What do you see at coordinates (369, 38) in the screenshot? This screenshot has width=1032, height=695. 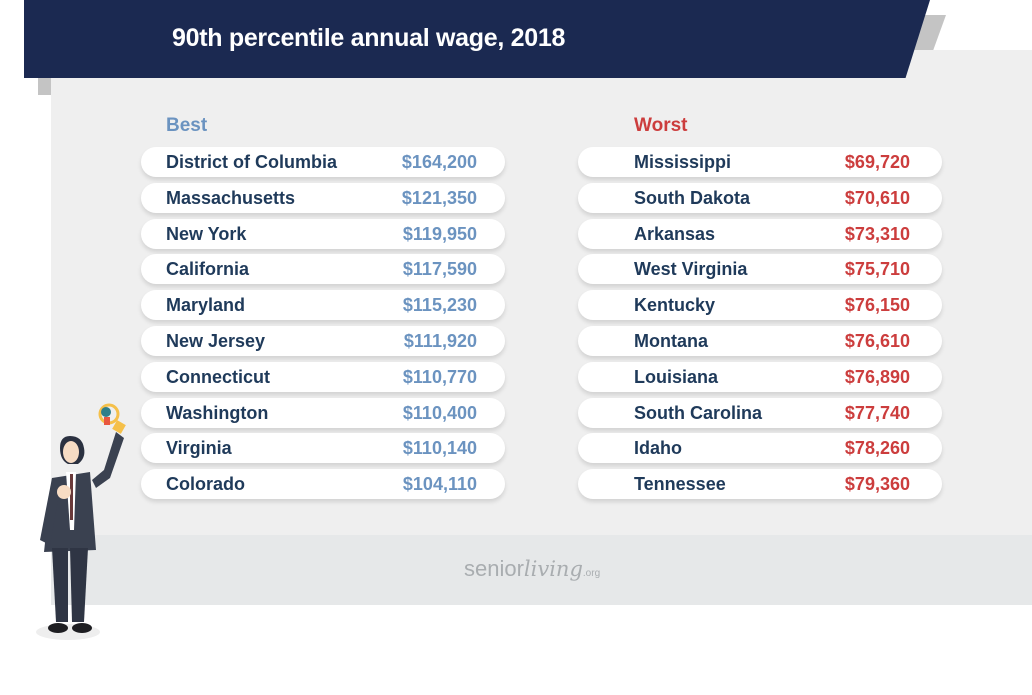 I see `page-title: 90th percentile annual wage, 2018` at bounding box center [369, 38].